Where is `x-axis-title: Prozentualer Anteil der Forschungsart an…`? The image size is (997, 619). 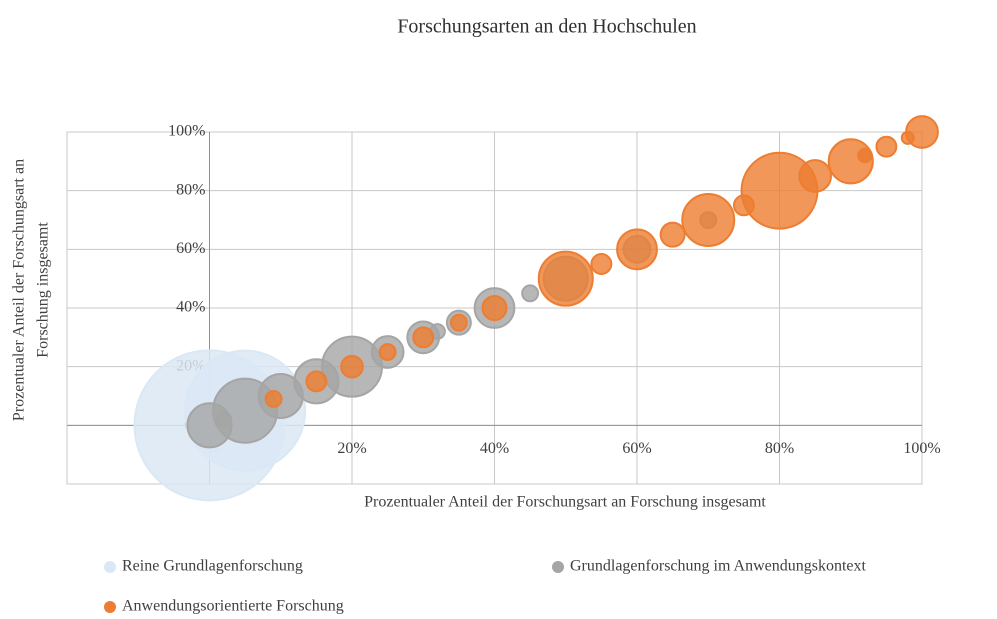 x-axis-title: Prozentualer Anteil der Forschungsart an… is located at coordinates (565, 502).